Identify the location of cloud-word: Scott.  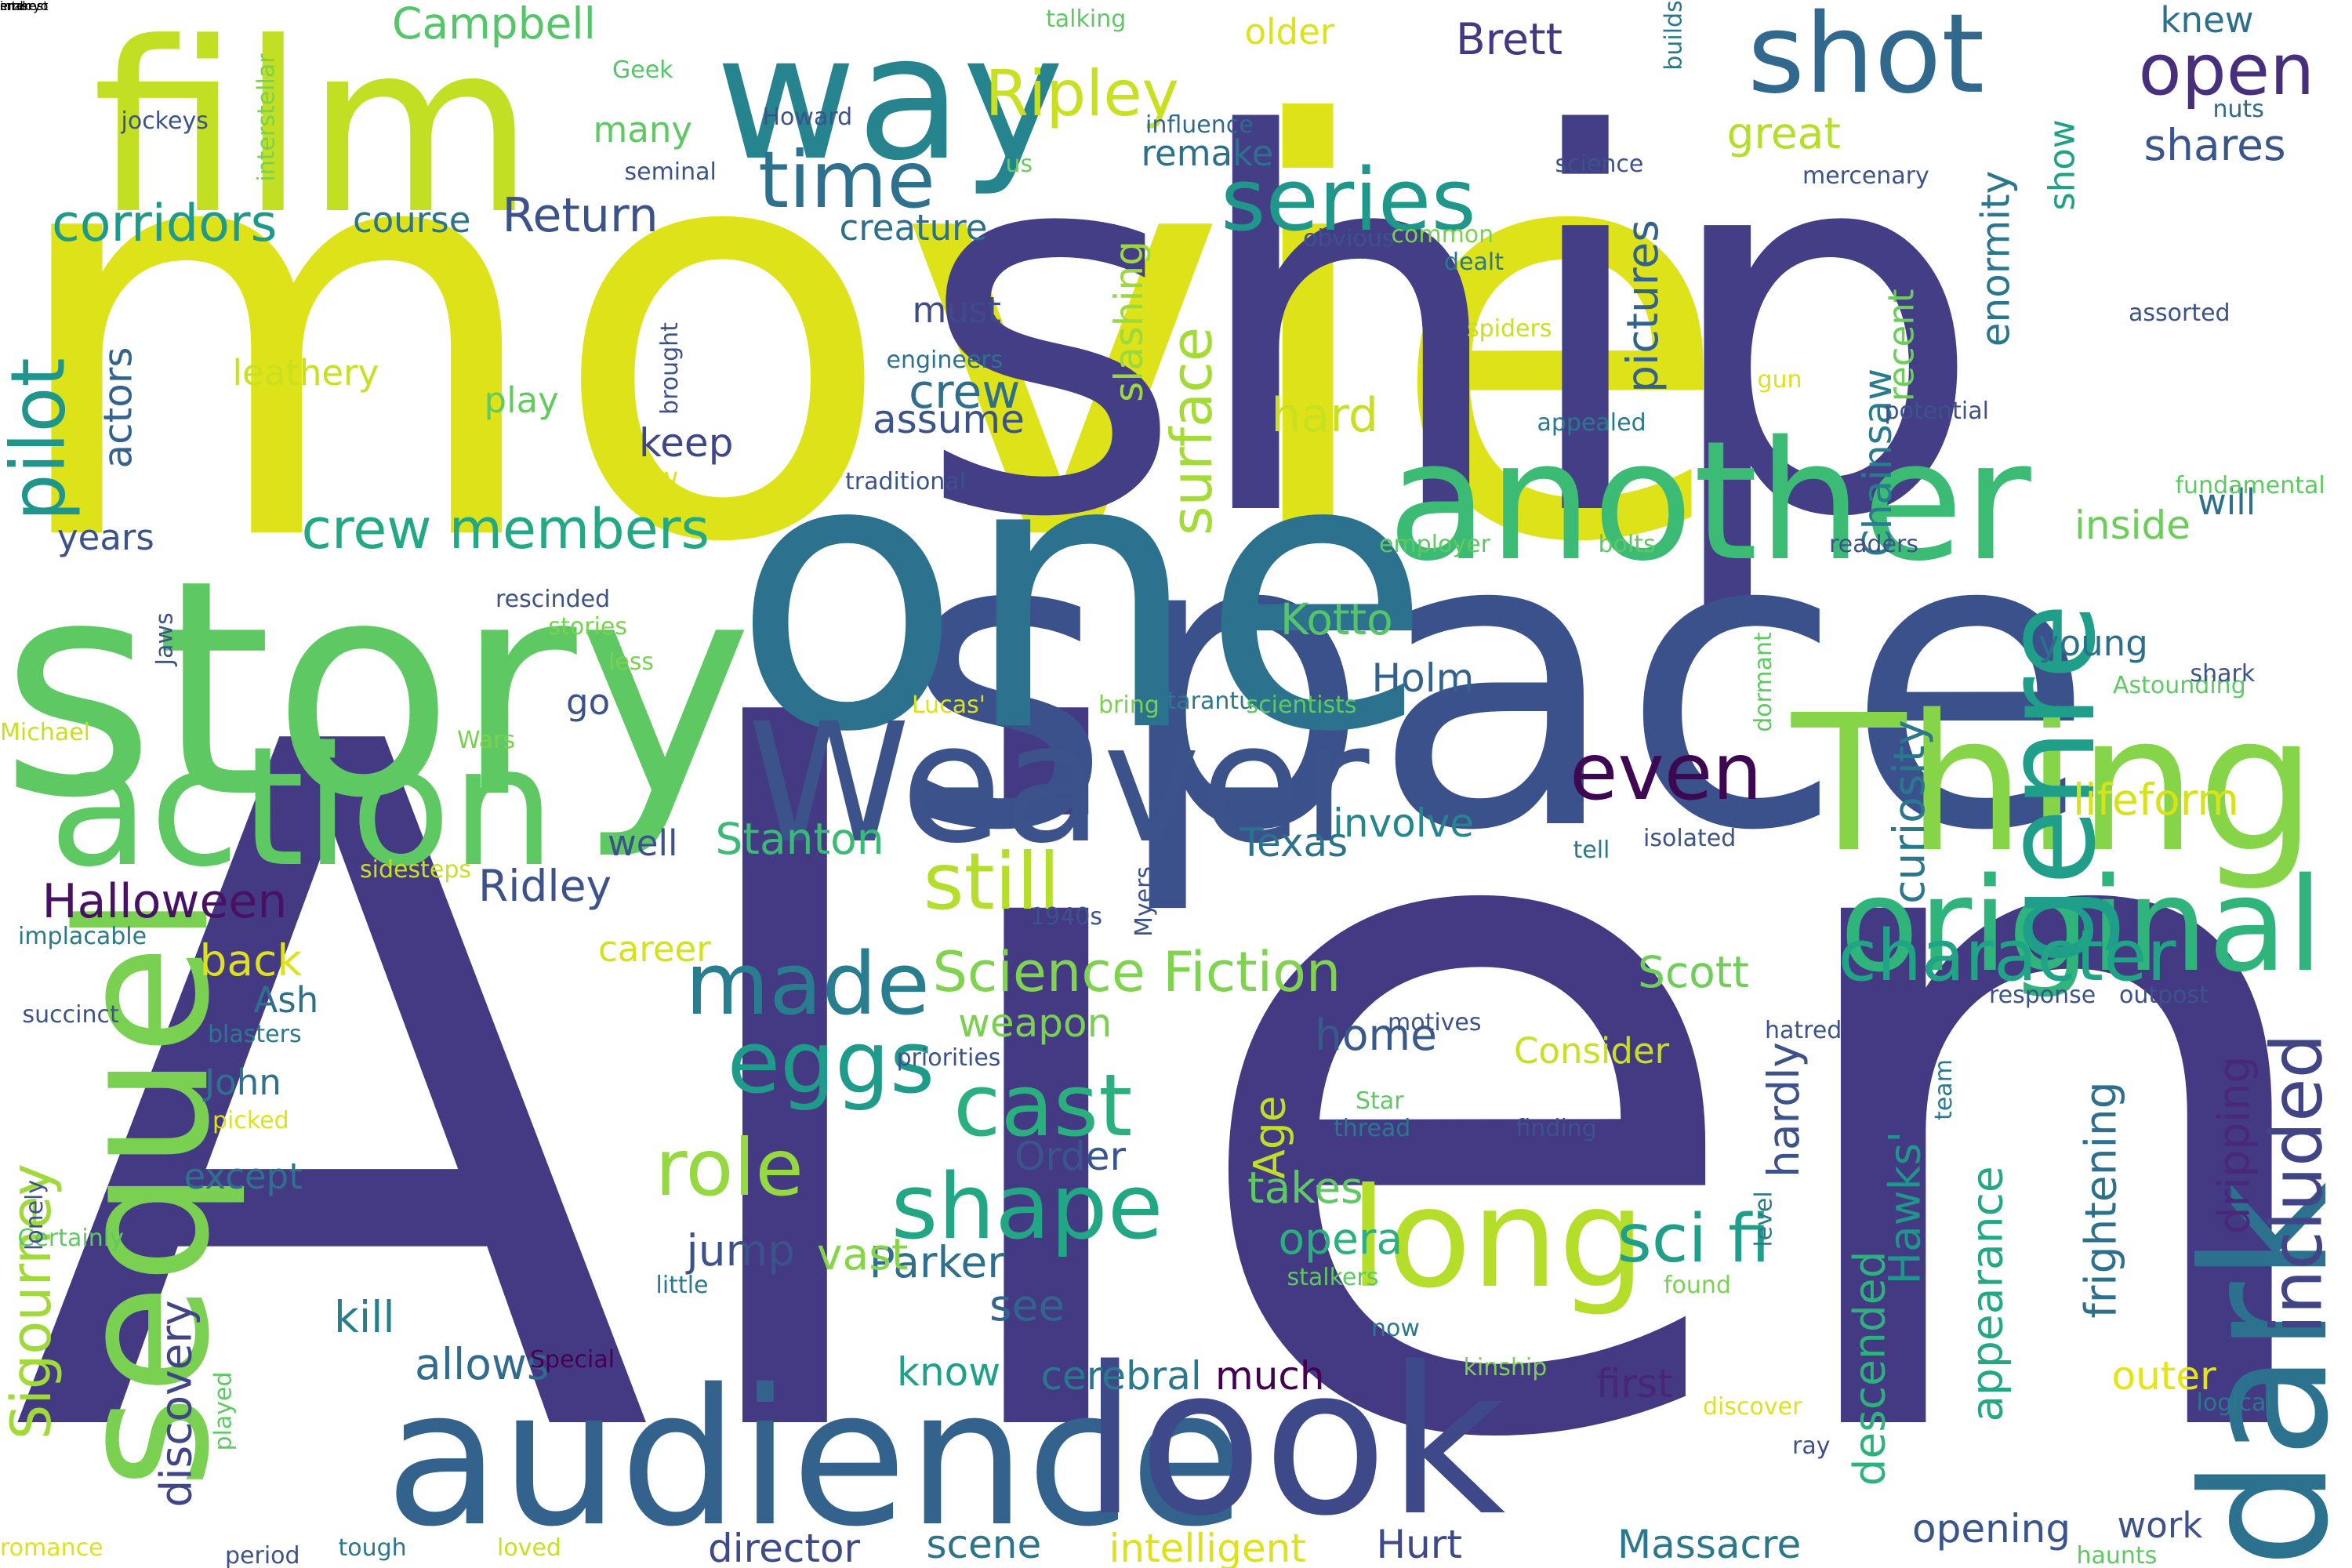
(1693, 971).